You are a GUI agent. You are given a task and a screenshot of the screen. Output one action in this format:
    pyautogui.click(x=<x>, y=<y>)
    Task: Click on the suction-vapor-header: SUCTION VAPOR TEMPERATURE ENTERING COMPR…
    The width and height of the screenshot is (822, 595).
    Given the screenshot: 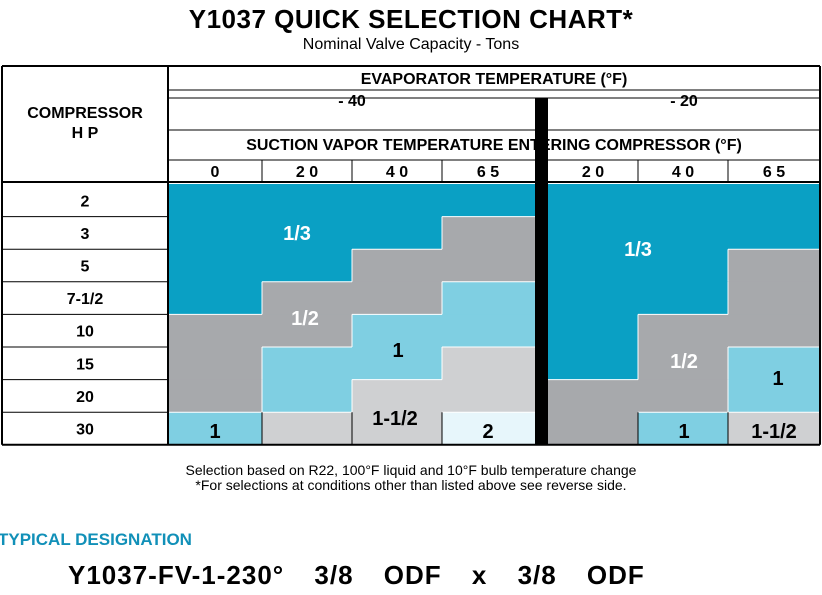 What is the action you would take?
    pyautogui.click(x=494, y=145)
    